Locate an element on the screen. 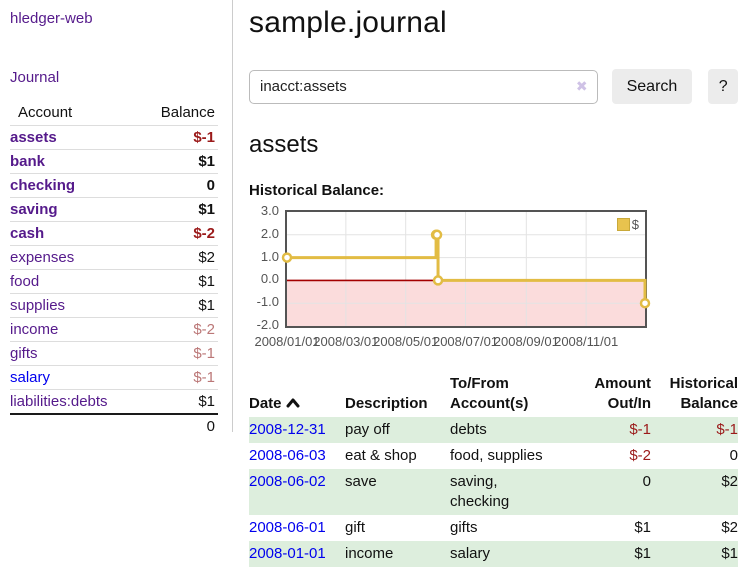 This screenshot has height=582, width=742. app-title-link: hledger-web is located at coordinates (51, 18).